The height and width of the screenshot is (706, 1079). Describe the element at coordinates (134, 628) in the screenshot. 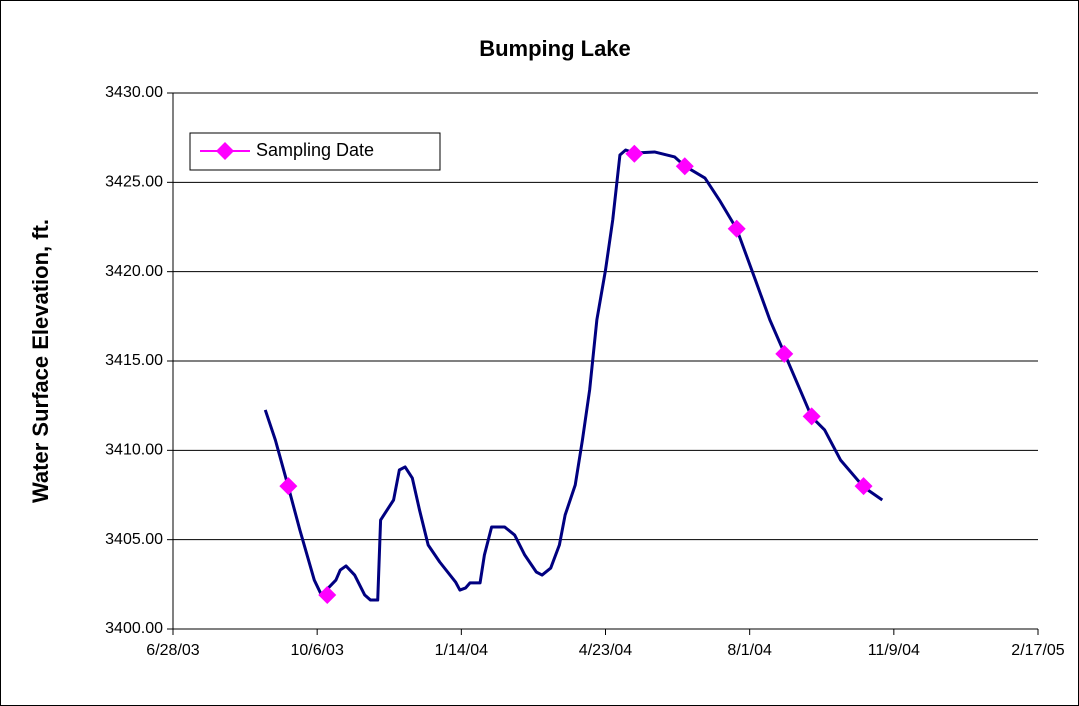

I see `y-tick-label: 3400.00` at that location.